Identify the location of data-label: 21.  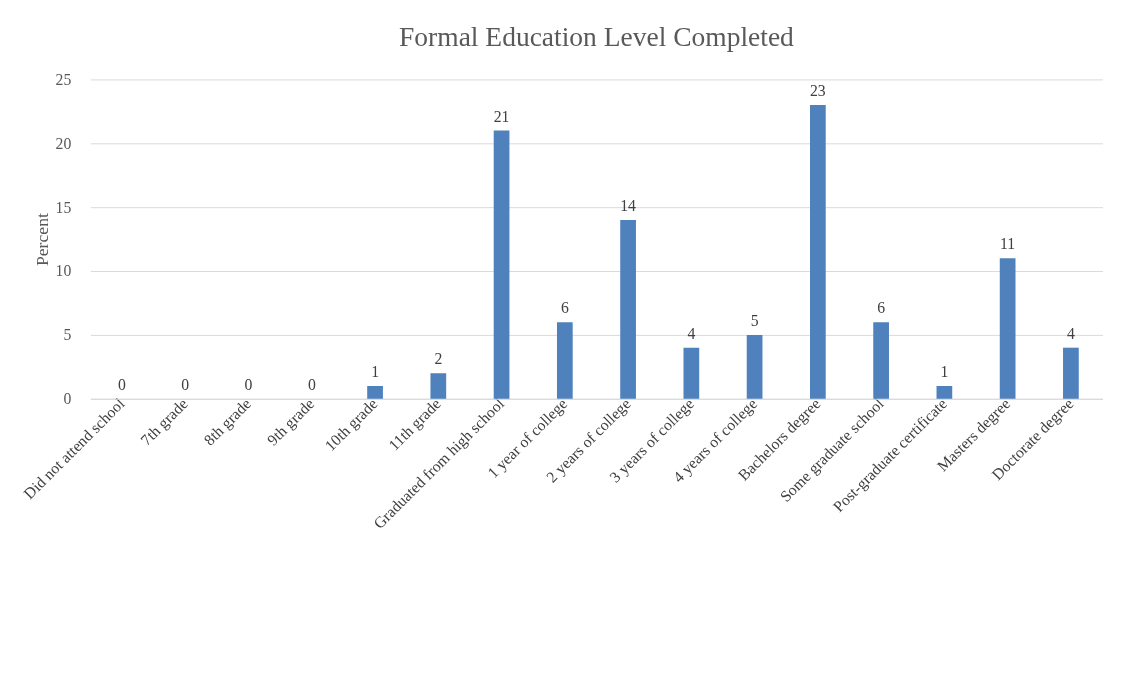
(501, 116).